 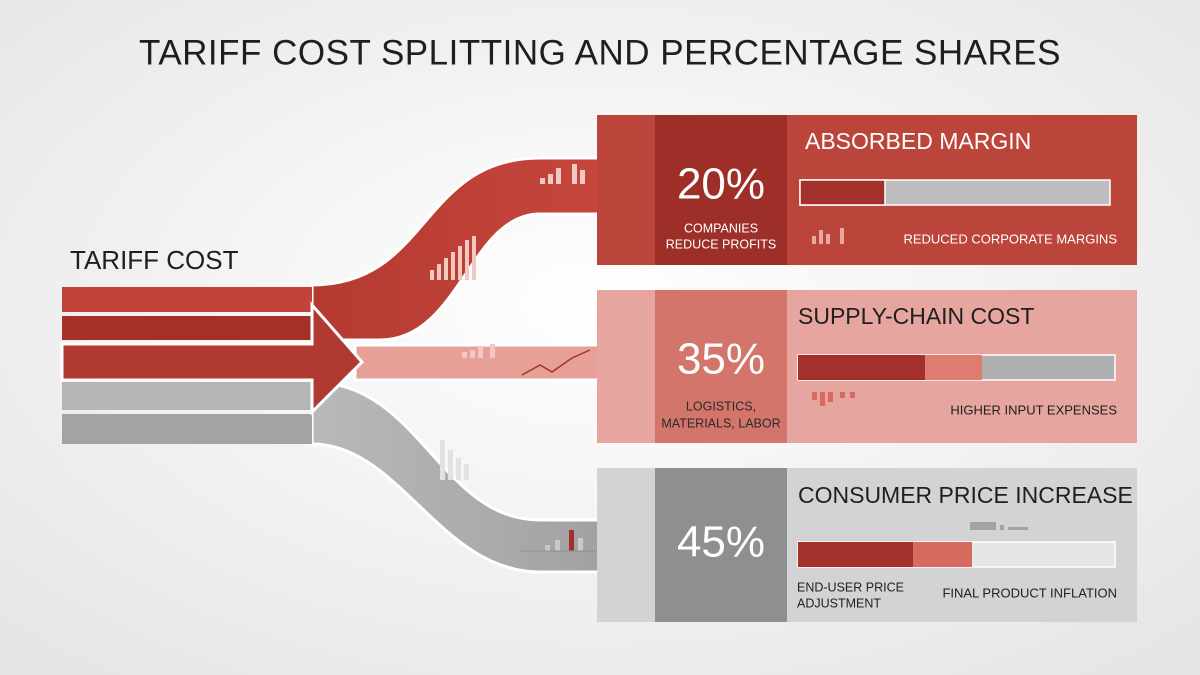 What do you see at coordinates (918, 141) in the screenshot?
I see `heading: ABSORBED MARGIN` at bounding box center [918, 141].